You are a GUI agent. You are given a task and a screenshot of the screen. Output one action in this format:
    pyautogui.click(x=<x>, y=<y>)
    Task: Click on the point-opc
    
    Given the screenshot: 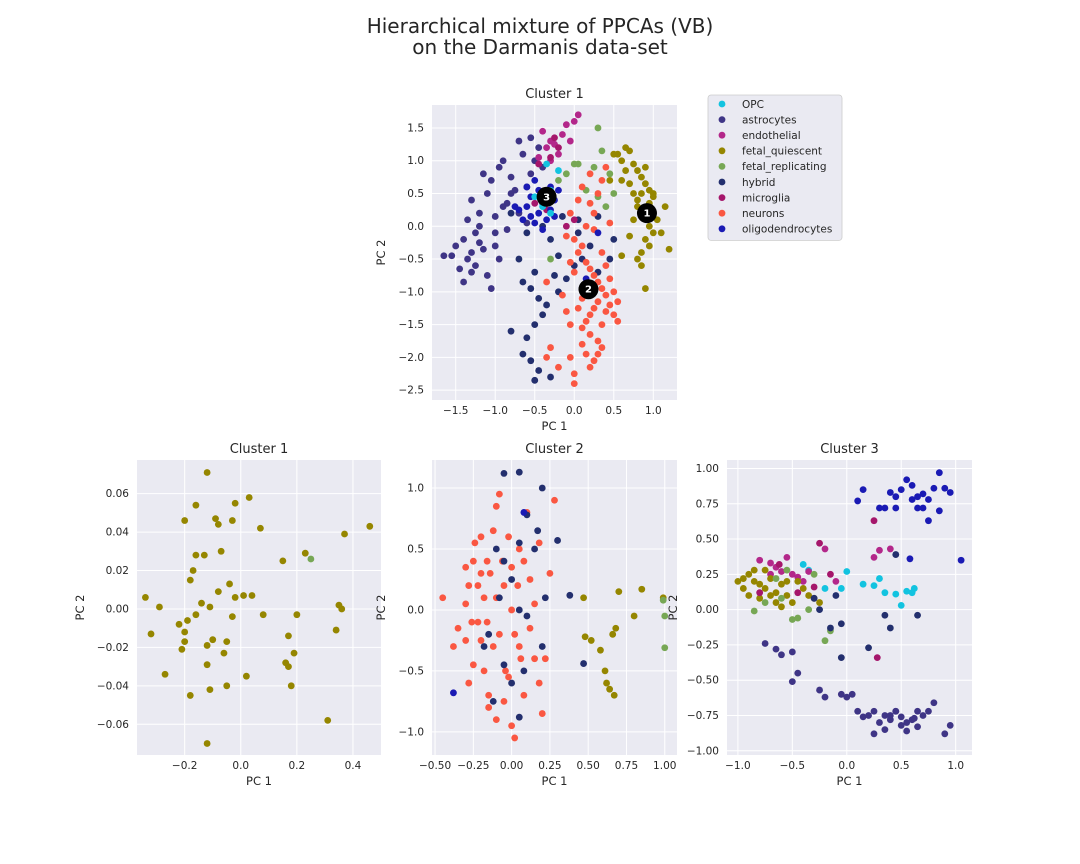 What is the action you would take?
    pyautogui.click(x=546, y=164)
    